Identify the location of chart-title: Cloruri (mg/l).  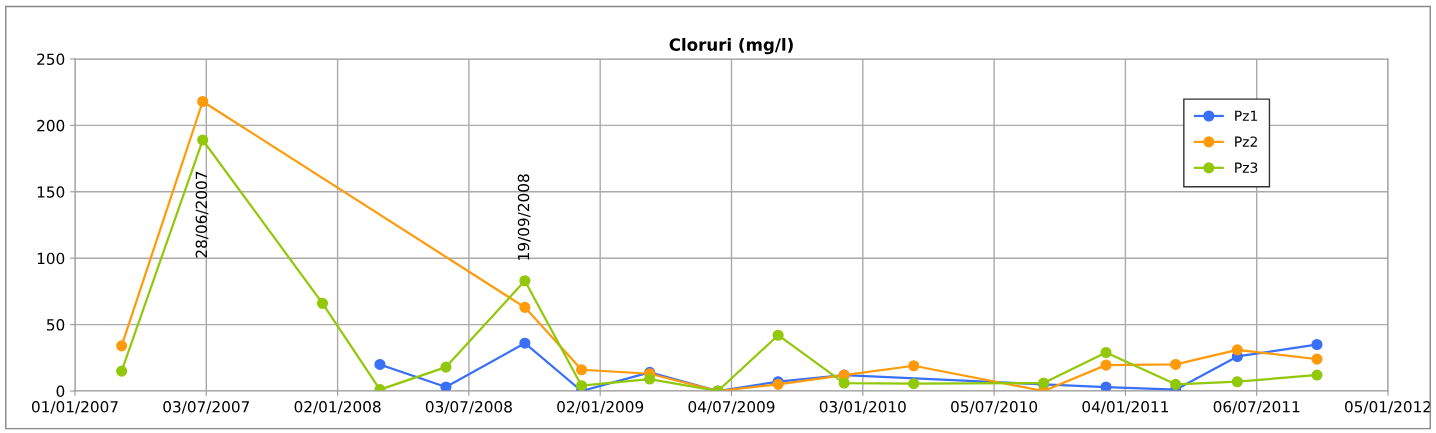
(731, 46).